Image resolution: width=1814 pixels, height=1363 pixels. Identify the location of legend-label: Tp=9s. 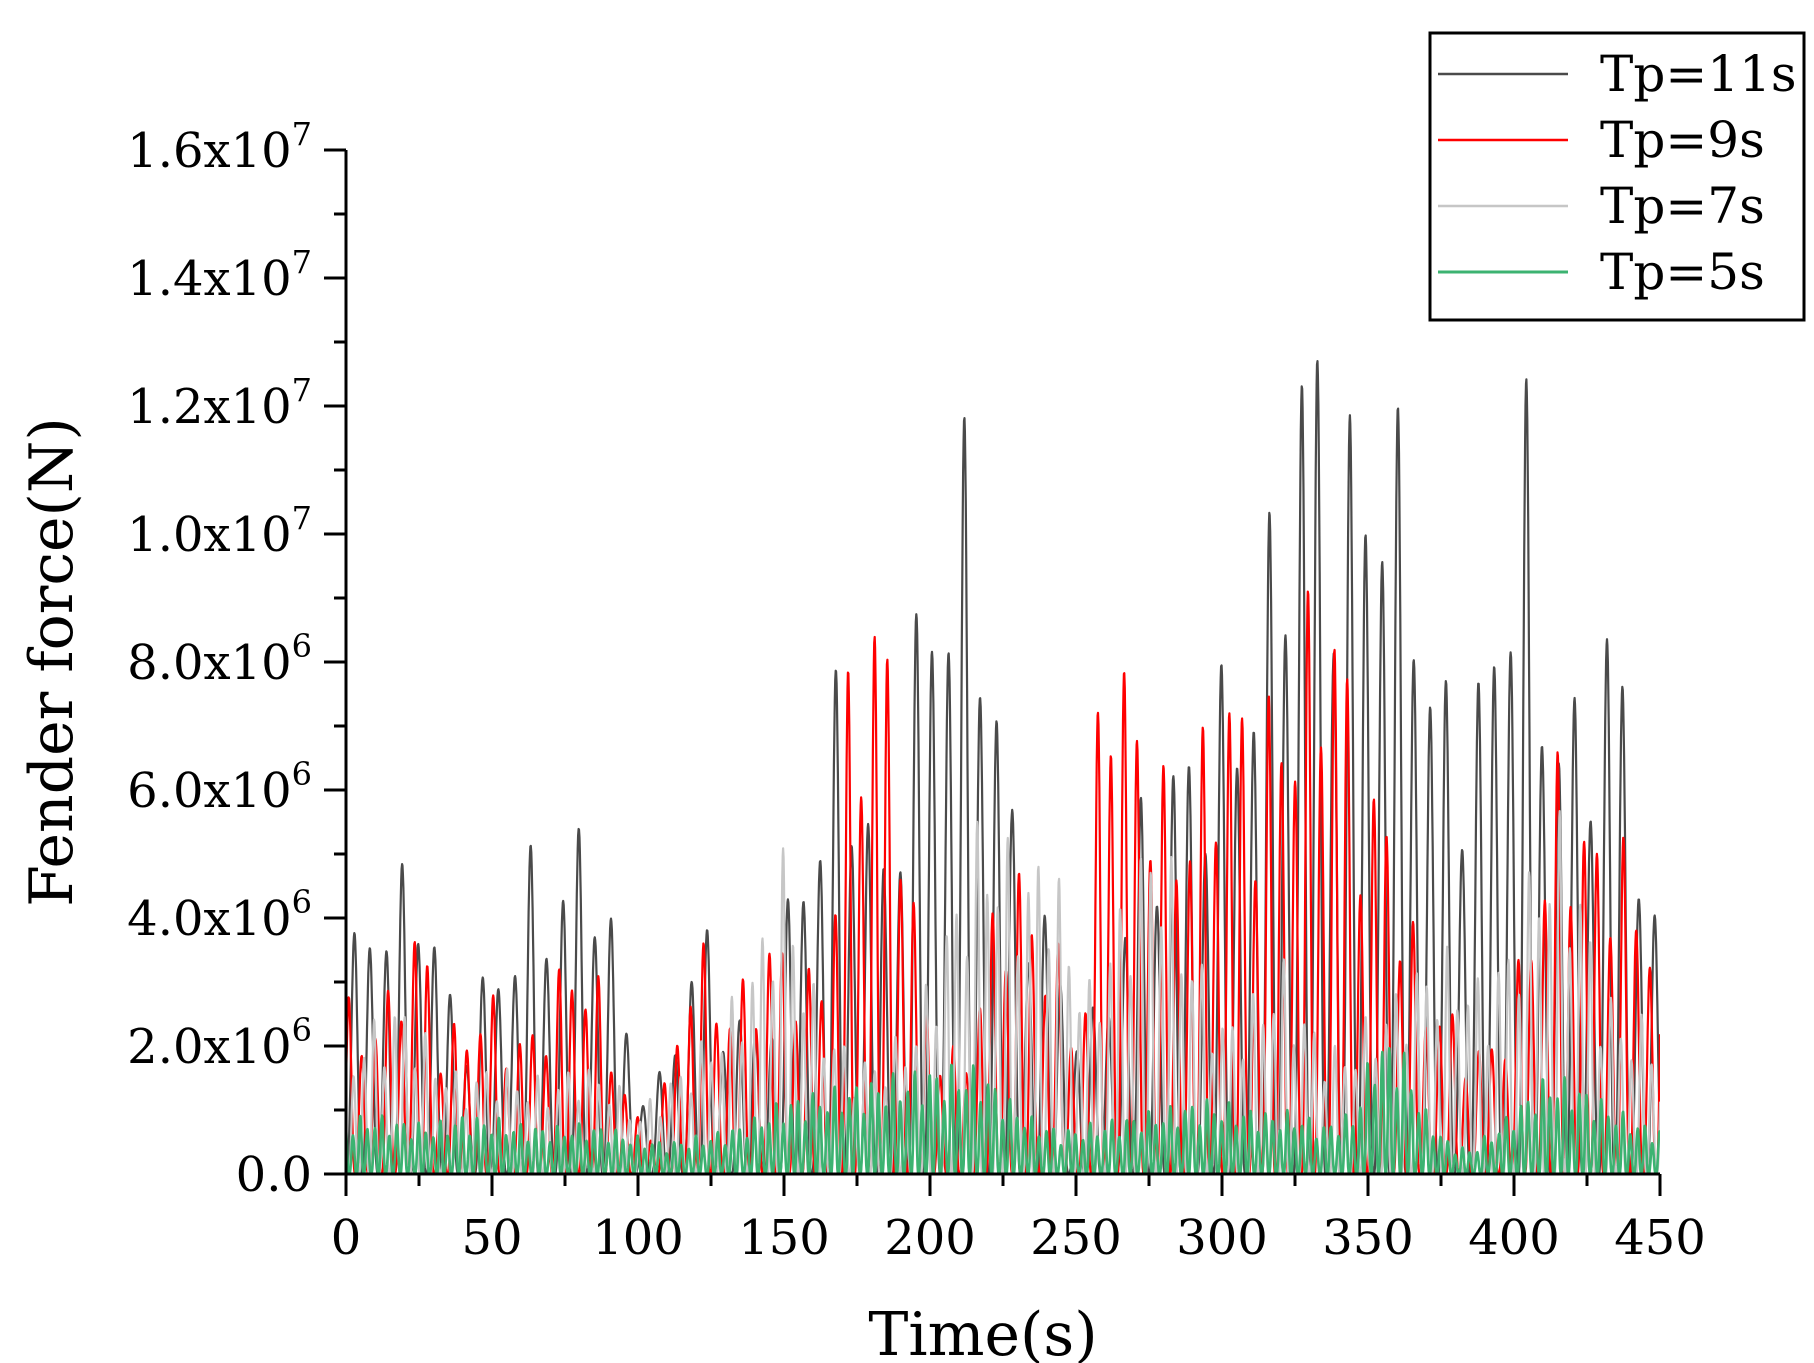
(1682, 140).